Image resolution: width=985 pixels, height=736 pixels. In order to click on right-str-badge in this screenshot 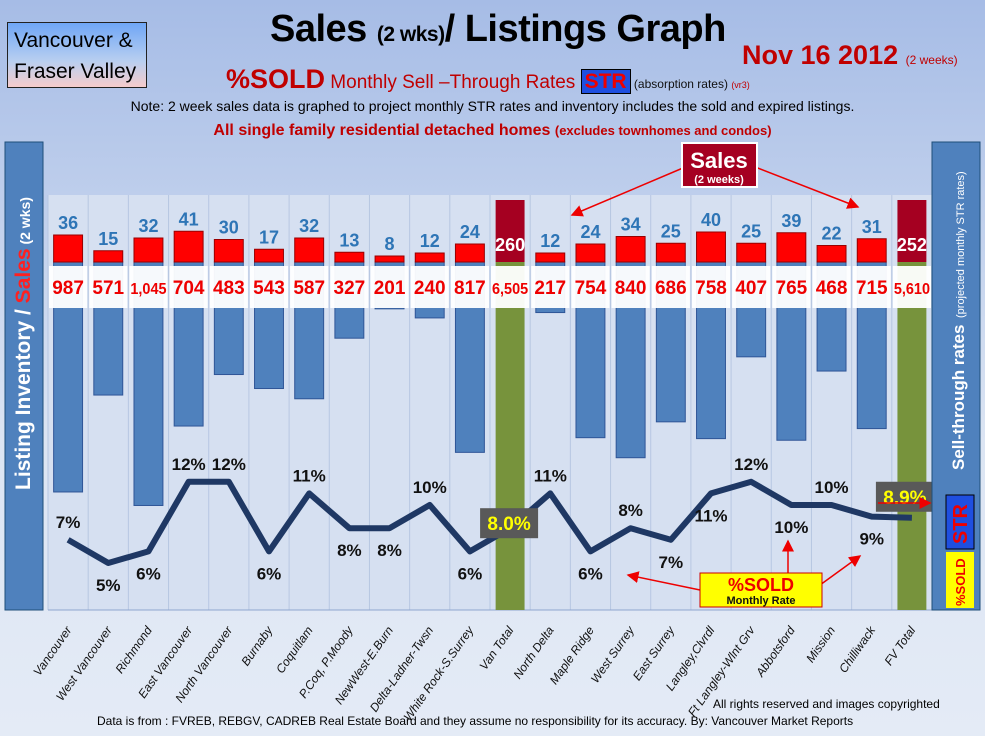, I will do `click(960, 522)`.